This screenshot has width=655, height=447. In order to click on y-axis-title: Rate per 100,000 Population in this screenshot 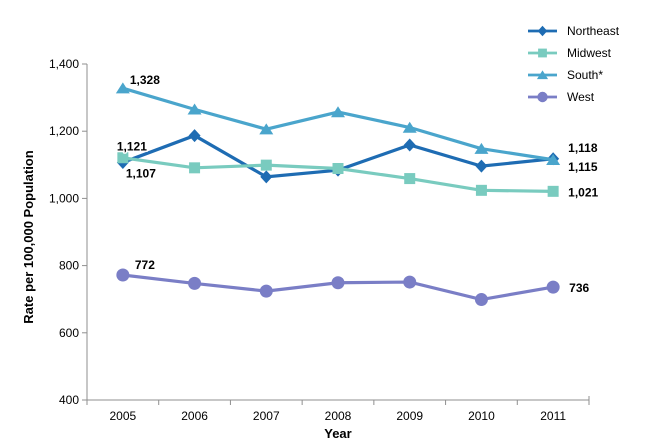, I will do `click(28, 236)`.